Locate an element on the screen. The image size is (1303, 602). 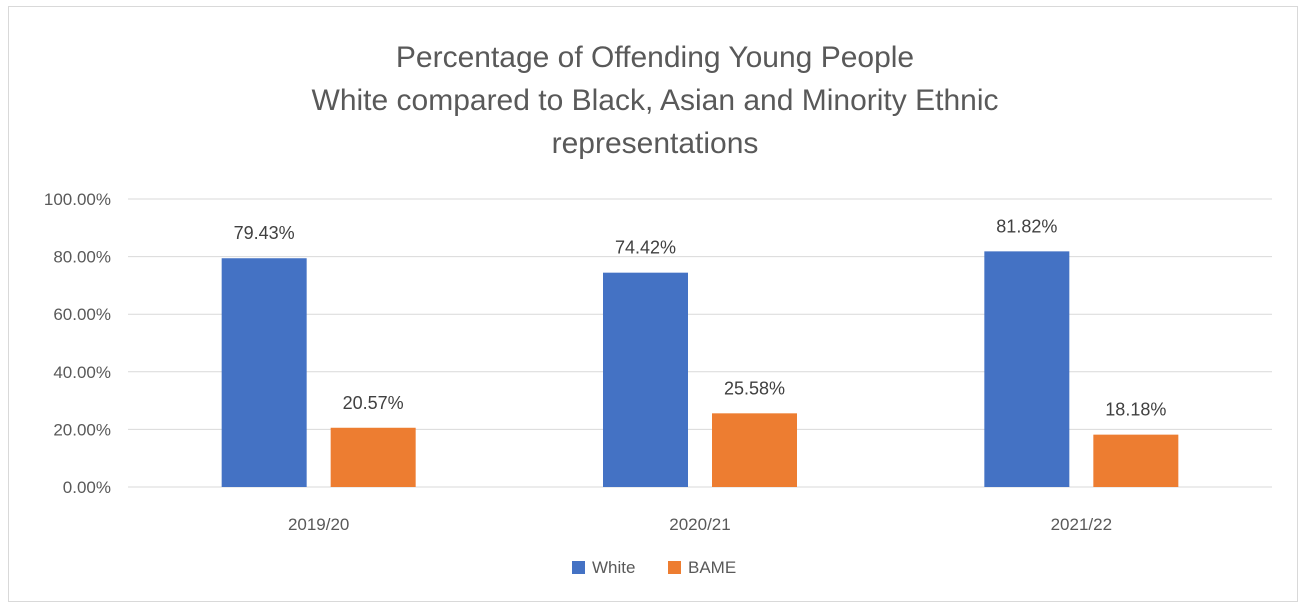
data-label-white-0: 79.43% is located at coordinates (264, 233).